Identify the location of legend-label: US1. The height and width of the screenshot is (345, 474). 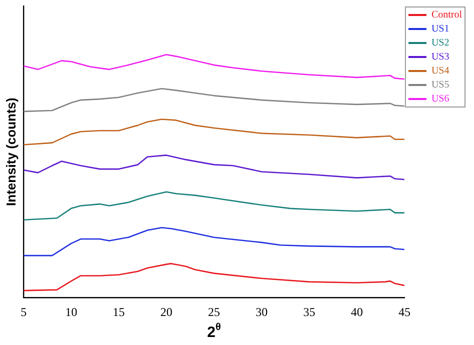
(440, 29).